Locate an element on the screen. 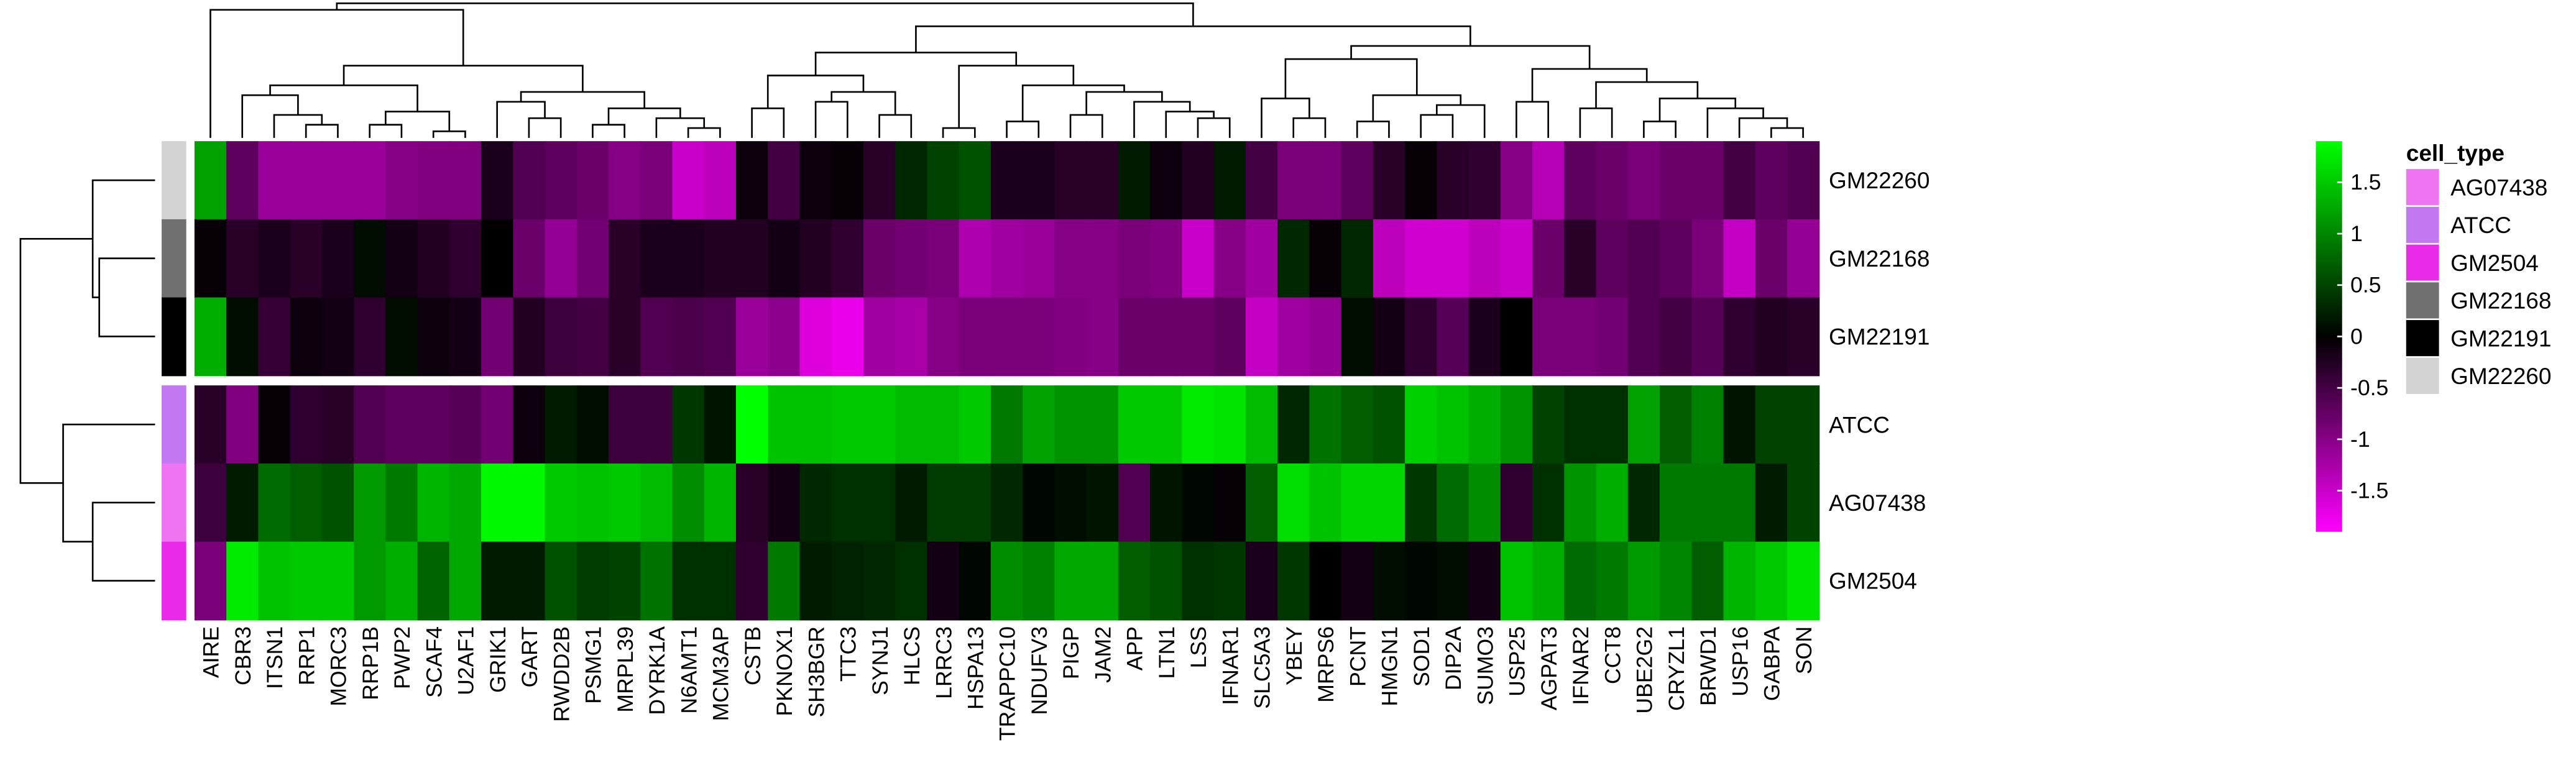 This screenshot has height=778, width=2576. column-label: APP is located at coordinates (1135, 648).